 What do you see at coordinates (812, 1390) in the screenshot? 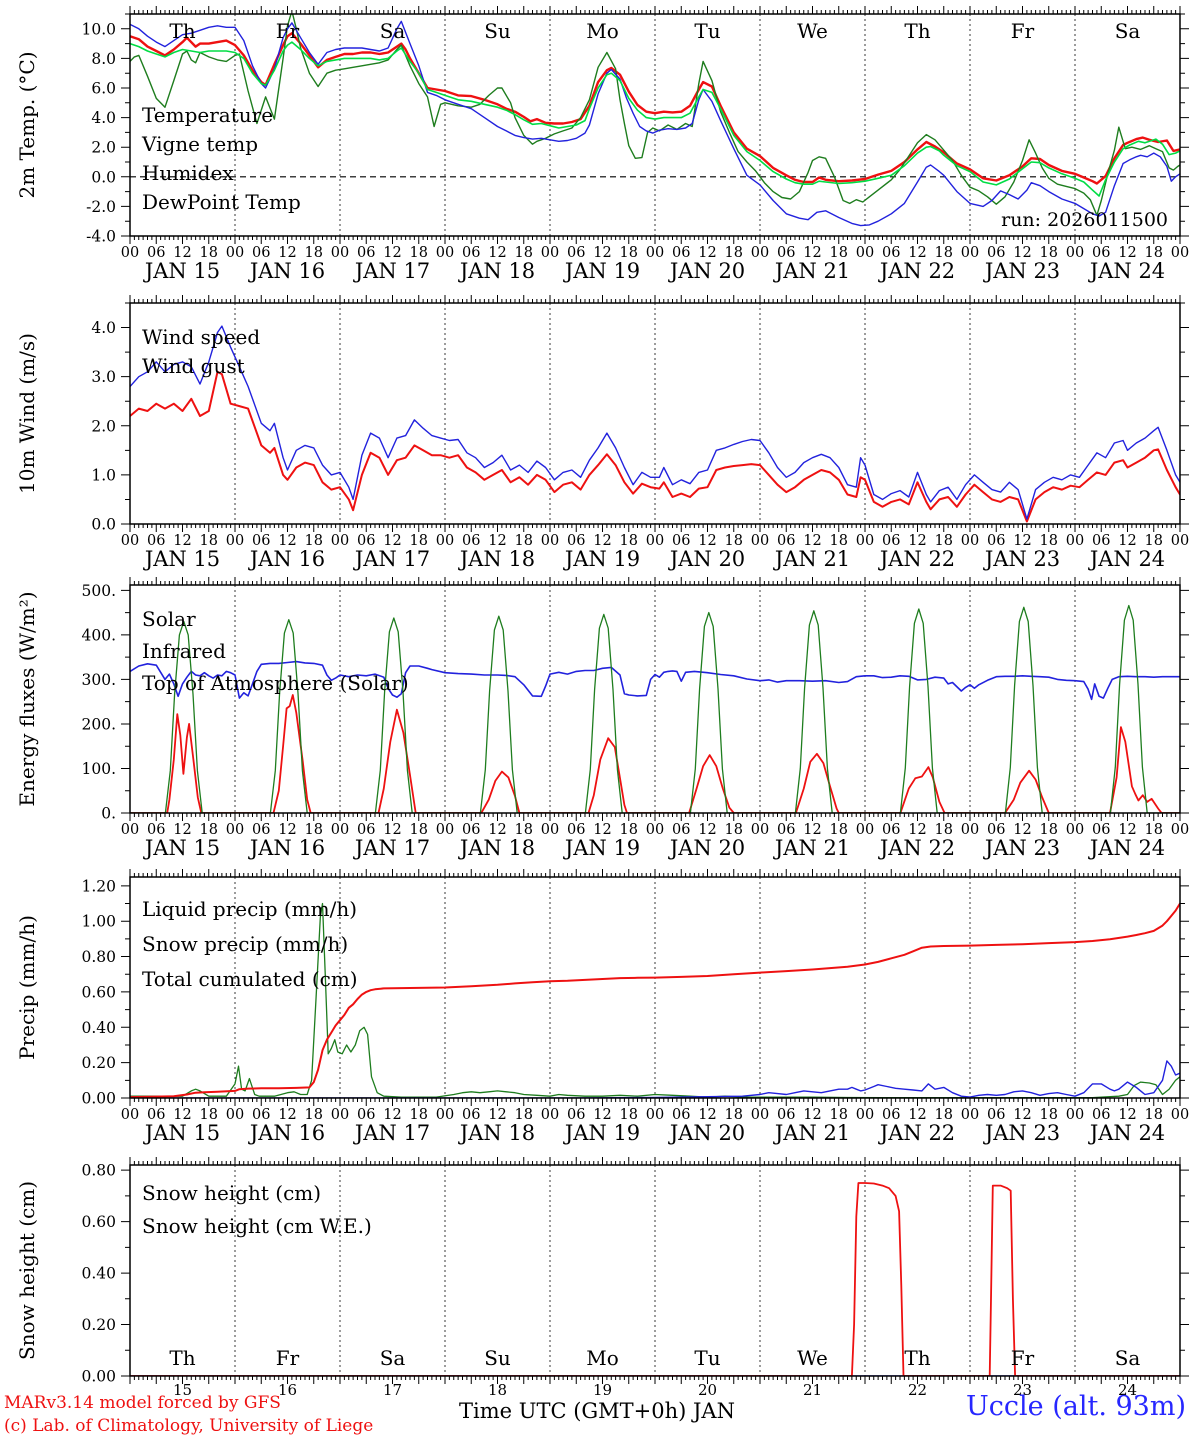
I see `day-number-label: 21` at bounding box center [812, 1390].